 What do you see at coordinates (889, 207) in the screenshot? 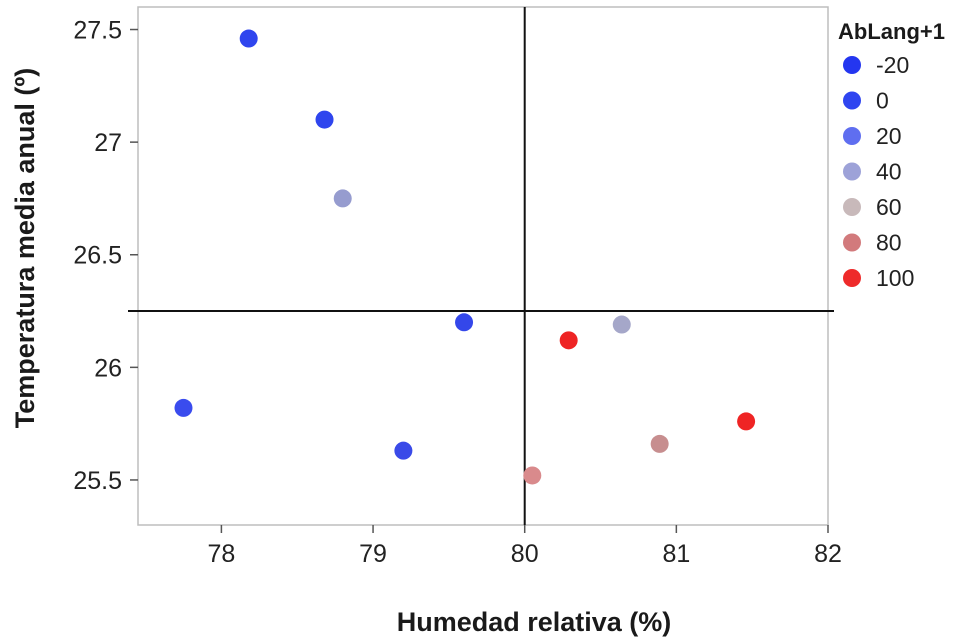
I see `legend-label: 60` at bounding box center [889, 207].